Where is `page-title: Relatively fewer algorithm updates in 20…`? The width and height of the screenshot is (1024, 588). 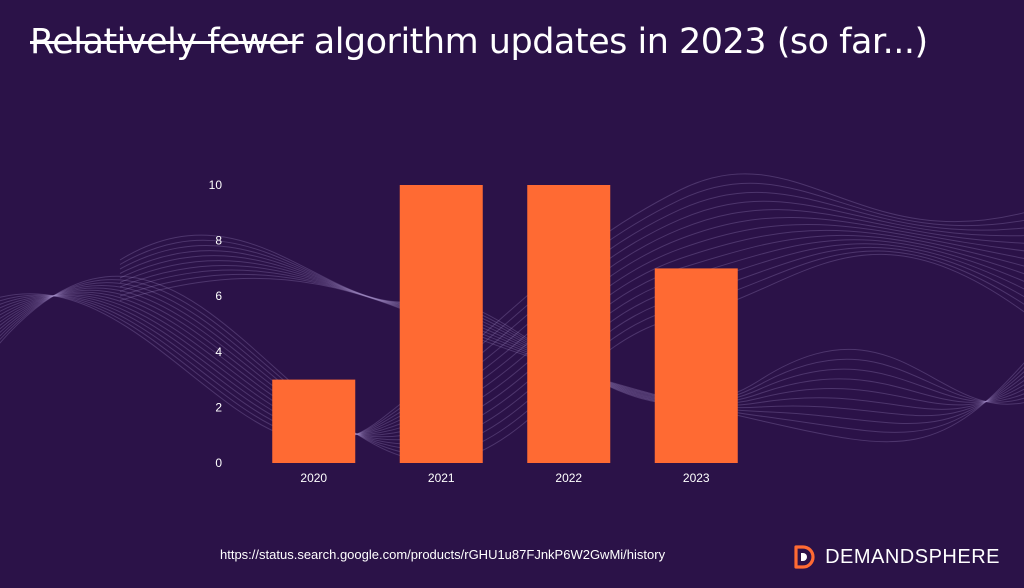 page-title: Relatively fewer algorithm updates in 20… is located at coordinates (479, 42).